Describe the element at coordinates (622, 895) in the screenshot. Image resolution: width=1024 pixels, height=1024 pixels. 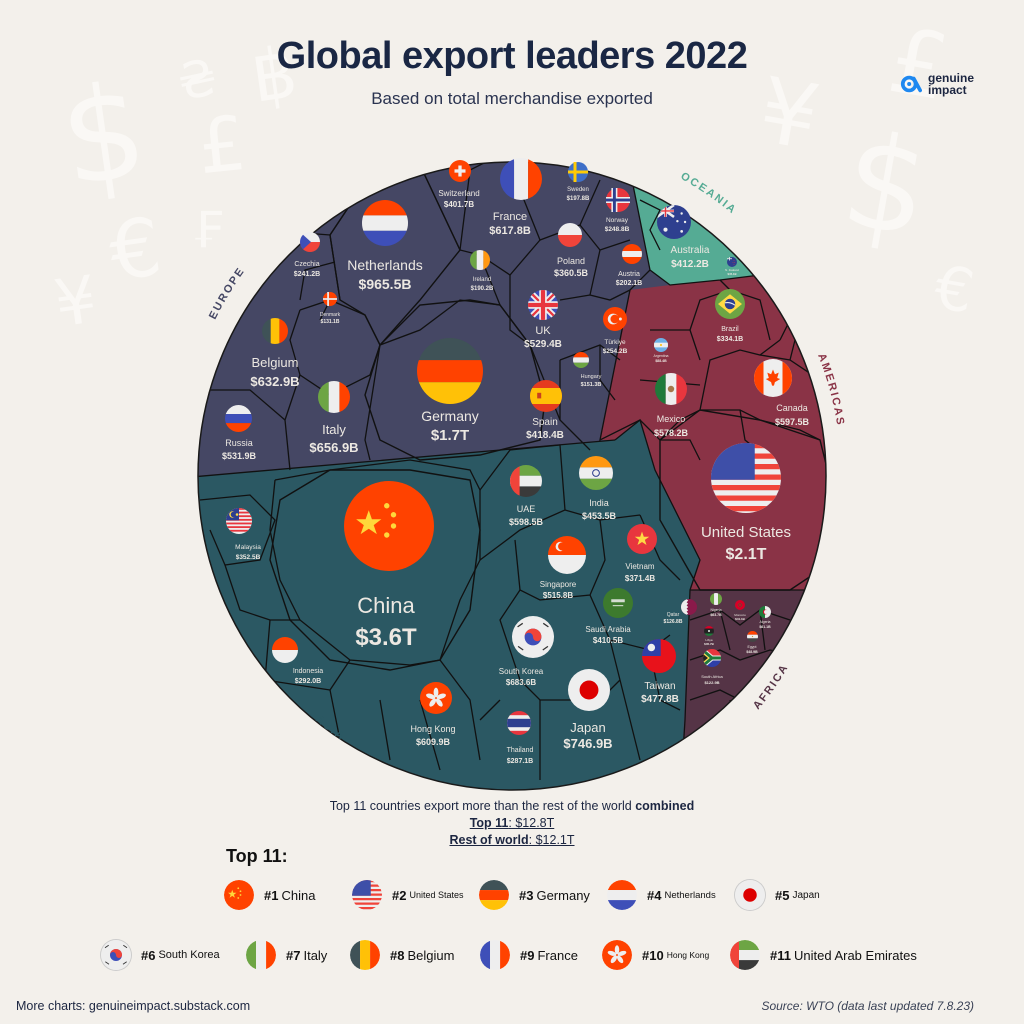
I see `netherlands-flag-icon` at that location.